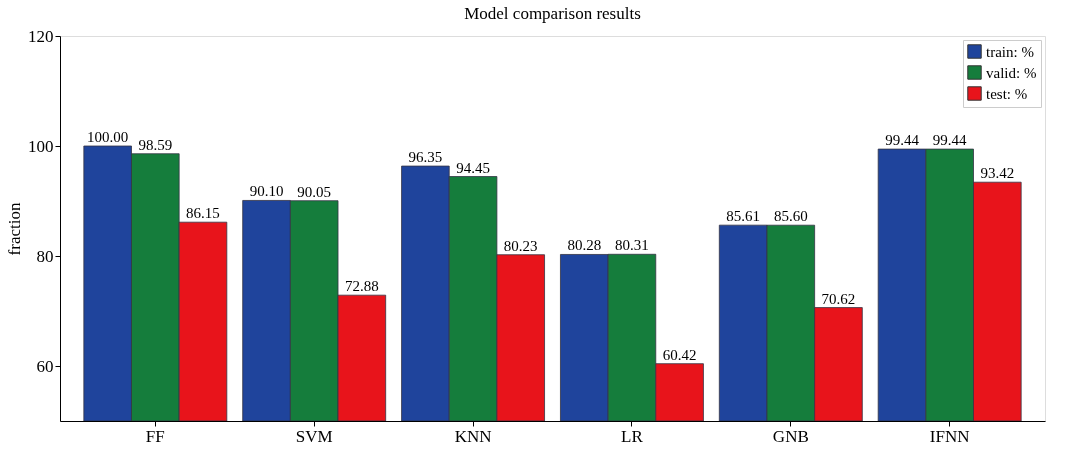 The width and height of the screenshot is (1071, 462). Describe the element at coordinates (266, 191) in the screenshot. I see `data-label: 90.10` at that location.